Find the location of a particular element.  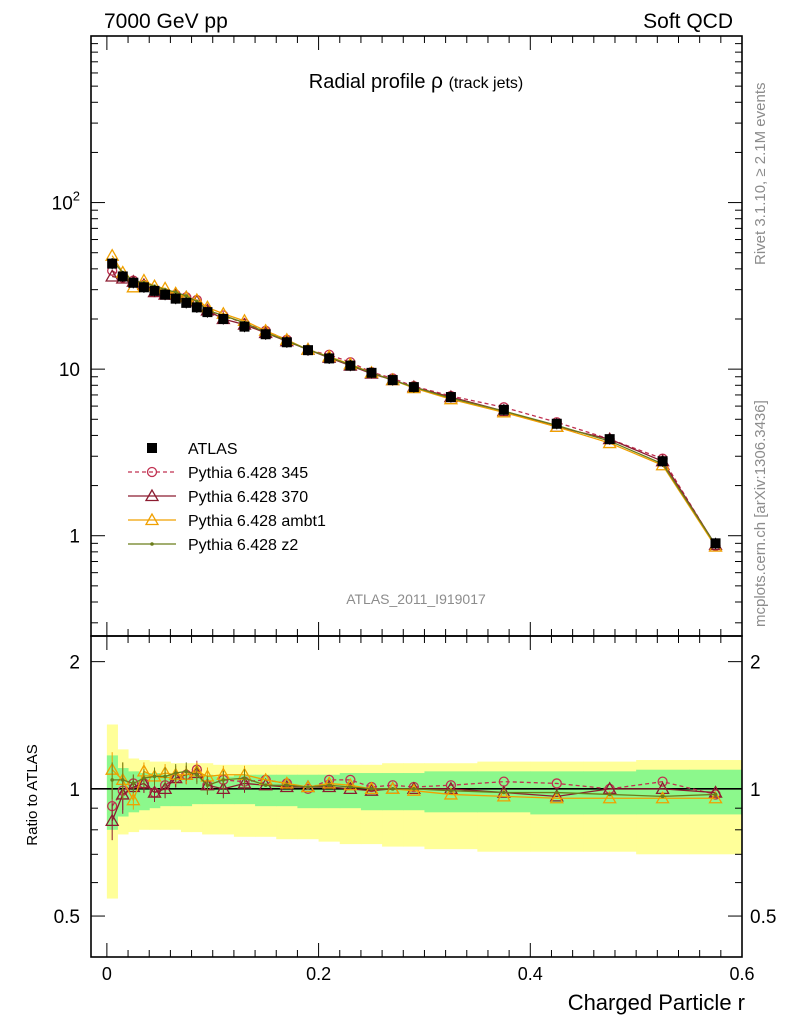

analysis-id: ATLAS_2011_I919017 is located at coordinates (416, 599).